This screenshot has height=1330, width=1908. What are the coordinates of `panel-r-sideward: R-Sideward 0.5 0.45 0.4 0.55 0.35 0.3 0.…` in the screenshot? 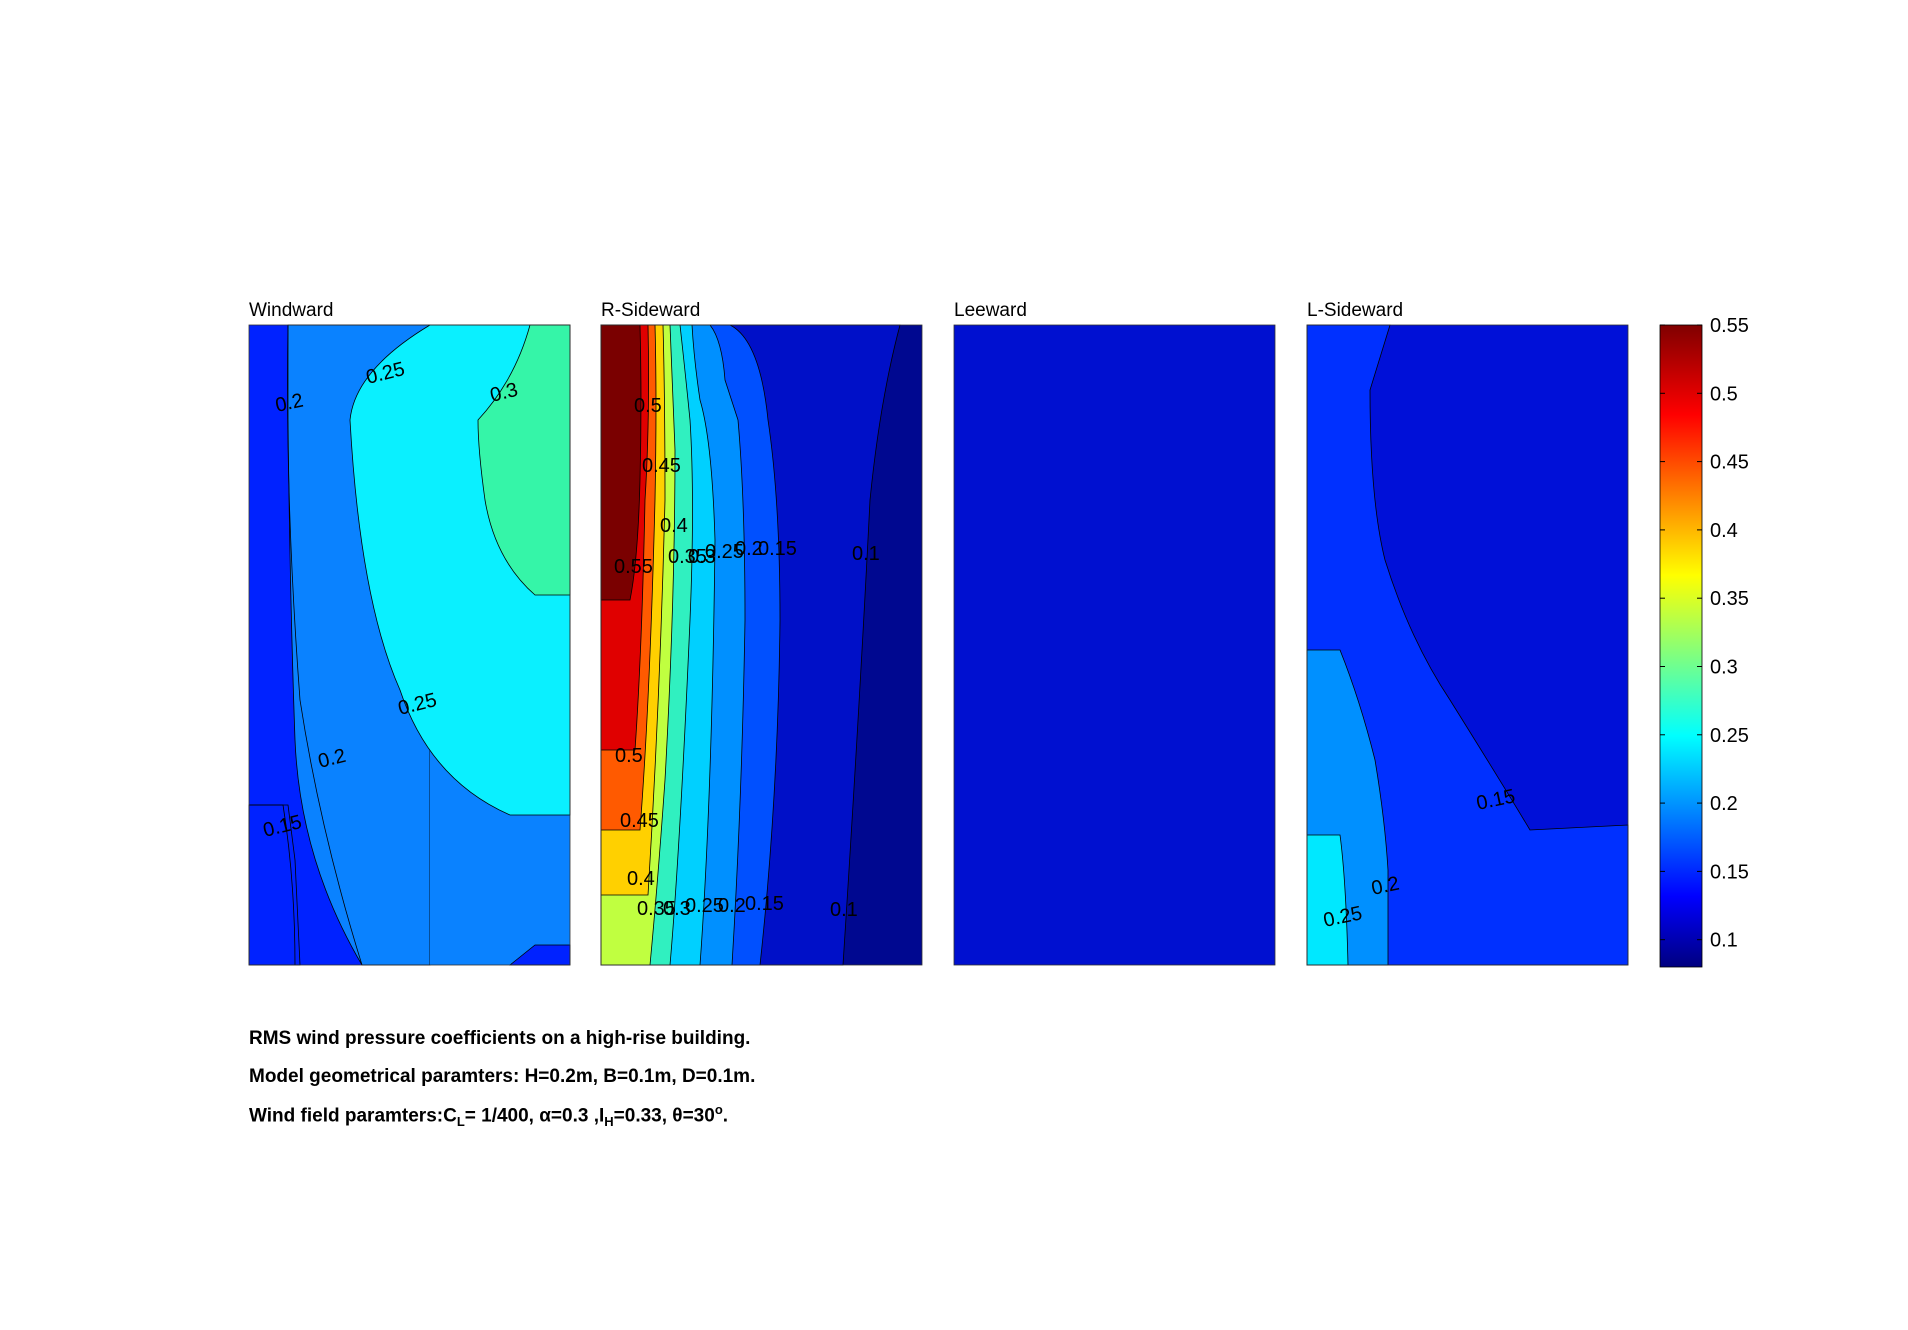 It's located at (761, 633).